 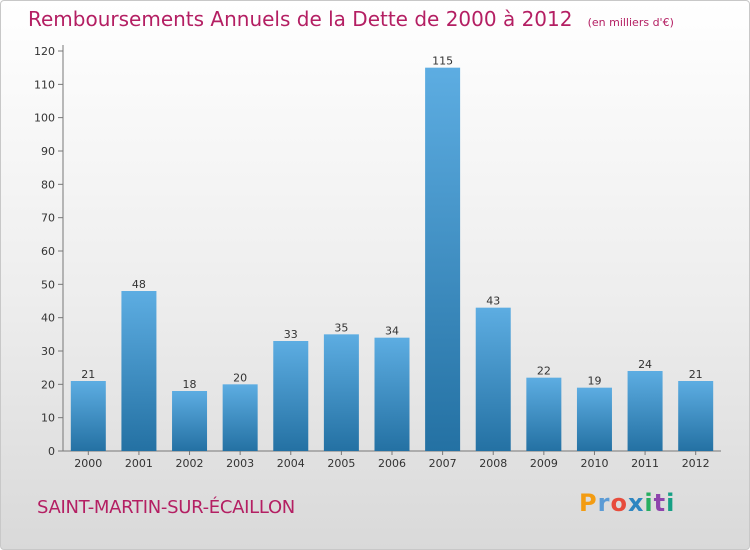 I want to click on data-label: 18, so click(x=190, y=384).